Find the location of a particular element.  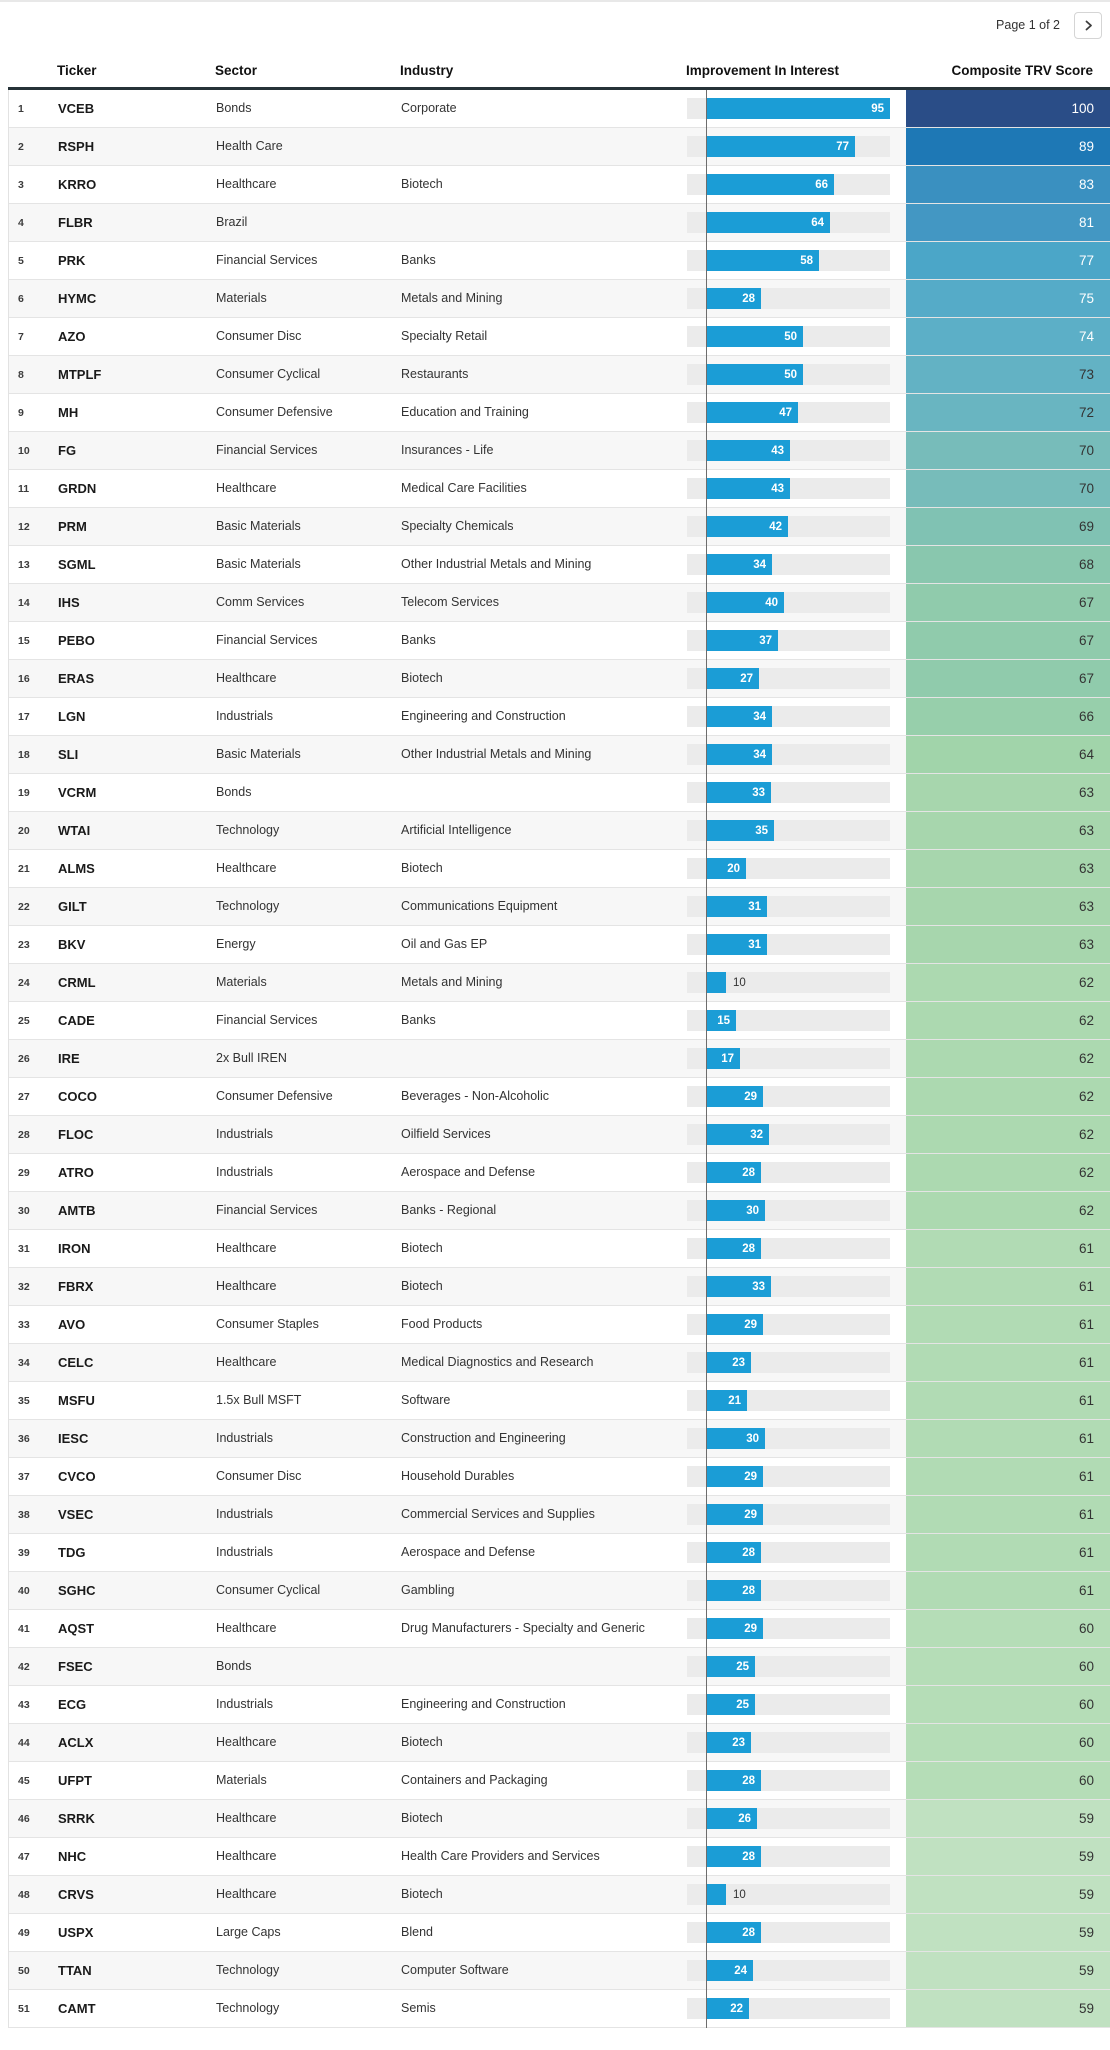

ticker-cell: CVCO is located at coordinates (77, 1476).